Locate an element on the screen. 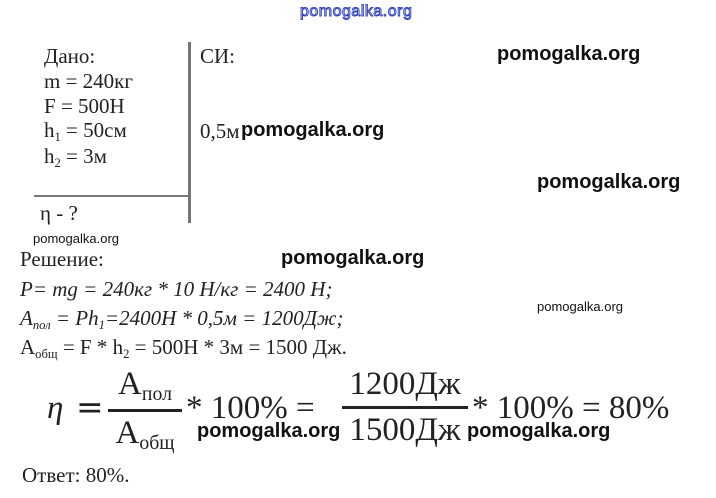 The width and height of the screenshot is (716, 498). given-heading: Дано: is located at coordinates (70, 56).